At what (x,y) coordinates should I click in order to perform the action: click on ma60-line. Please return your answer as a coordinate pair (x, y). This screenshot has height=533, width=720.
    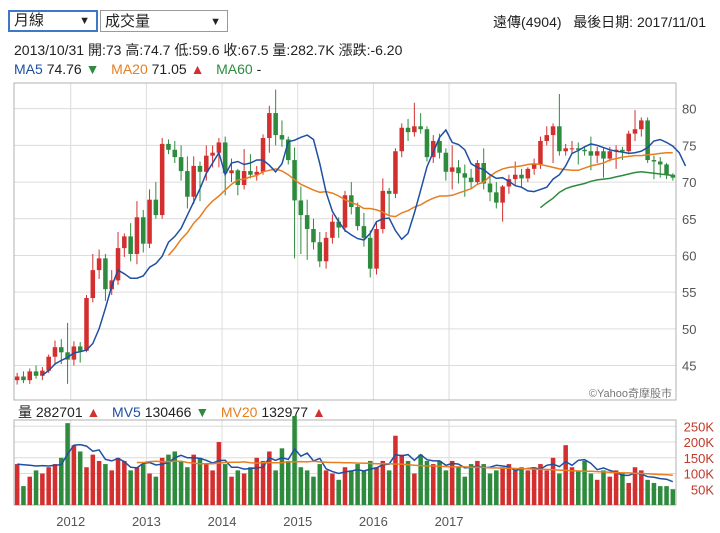
    Looking at the image, I should click on (606, 190).